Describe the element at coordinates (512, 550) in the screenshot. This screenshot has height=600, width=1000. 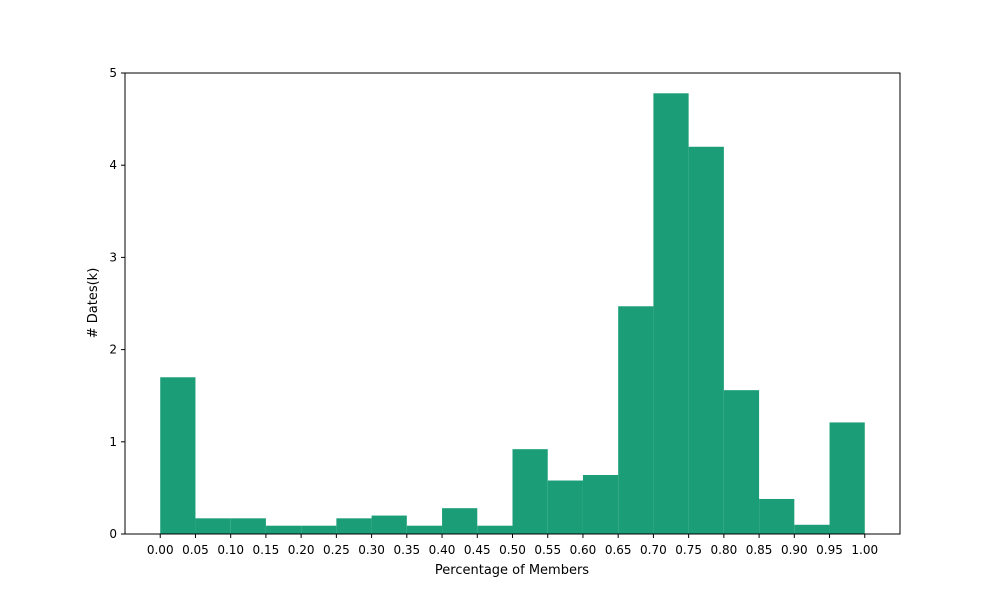
I see `x-tick-label: 0.50` at that location.